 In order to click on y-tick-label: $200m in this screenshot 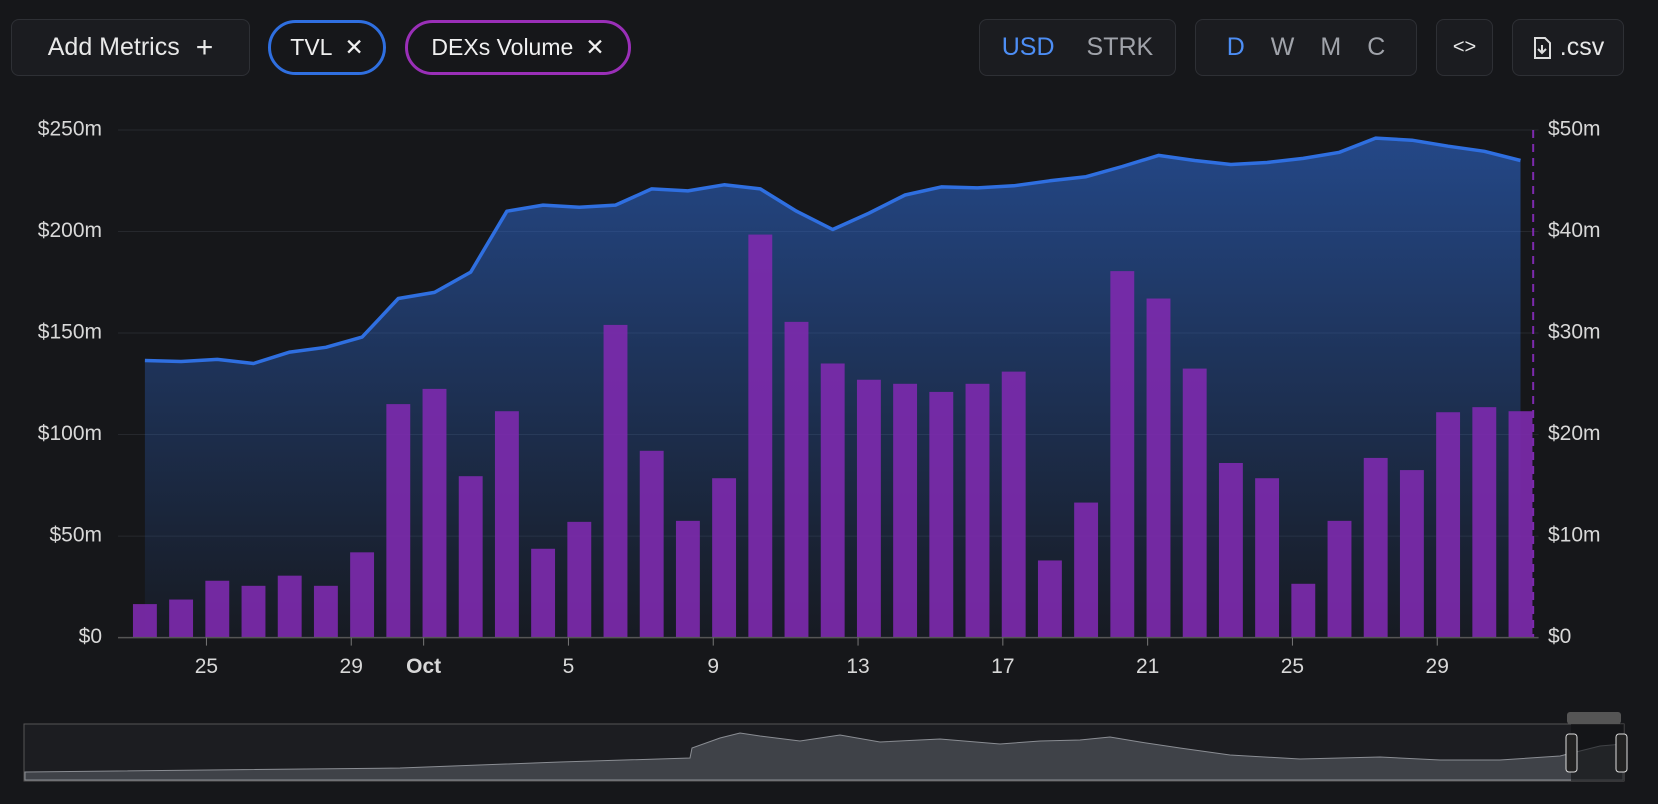, I will do `click(70, 230)`.